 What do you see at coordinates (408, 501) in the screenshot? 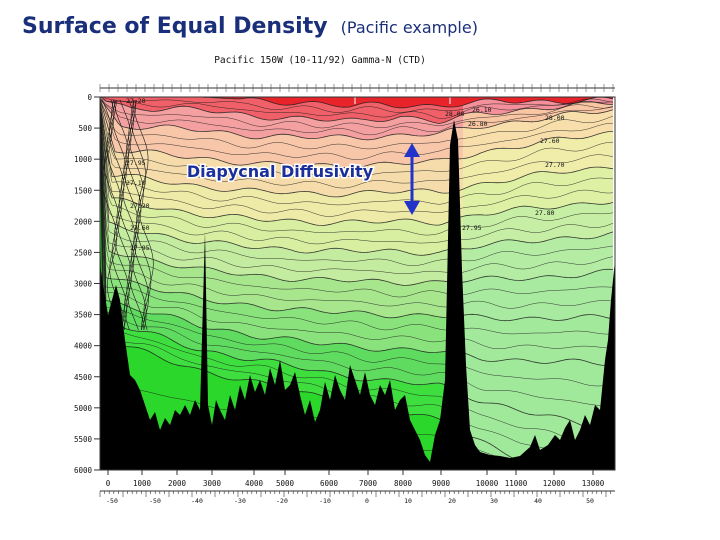
I see `latitude-bottom-label-7: 10` at bounding box center [408, 501].